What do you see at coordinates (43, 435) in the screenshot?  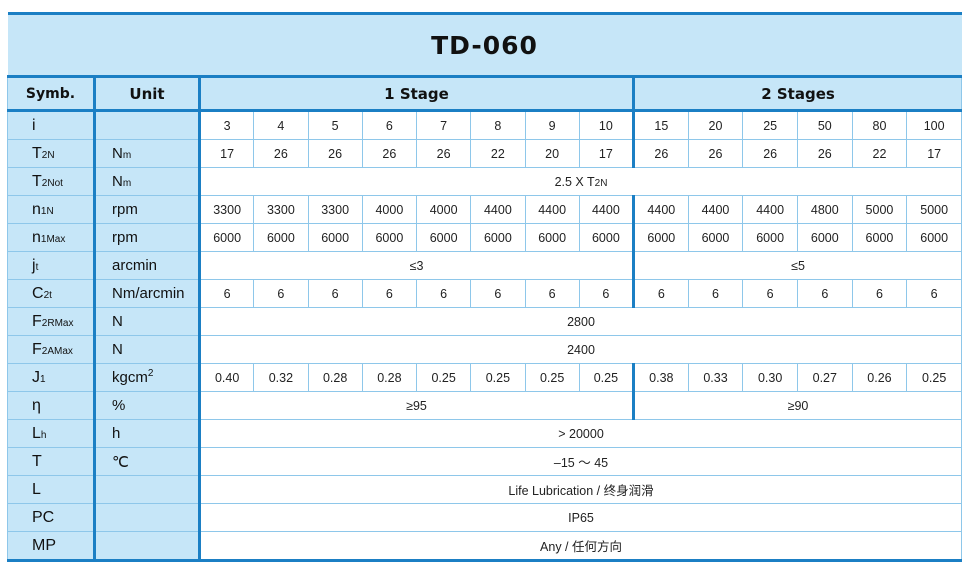 I see `symbol-subscript: h` at bounding box center [43, 435].